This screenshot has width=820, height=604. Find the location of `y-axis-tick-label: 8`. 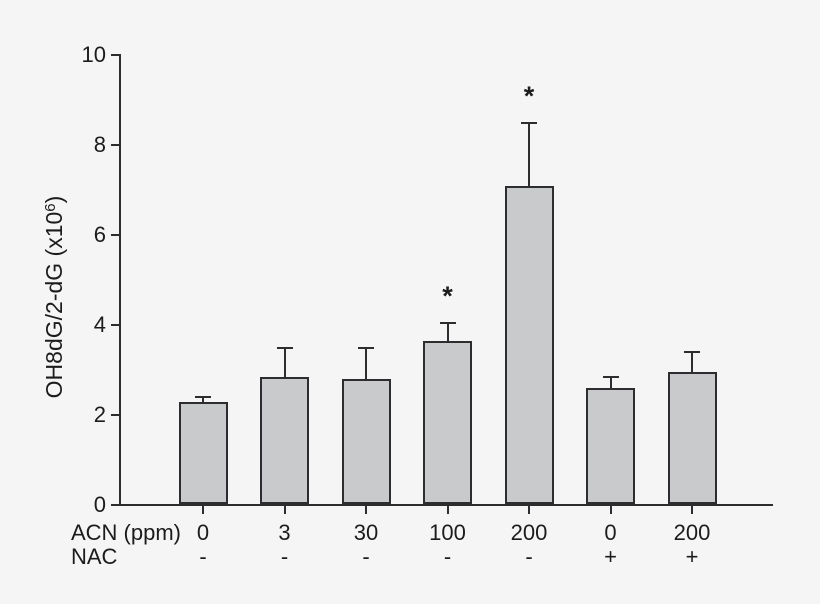

y-axis-tick-label: 8 is located at coordinates (99, 144).